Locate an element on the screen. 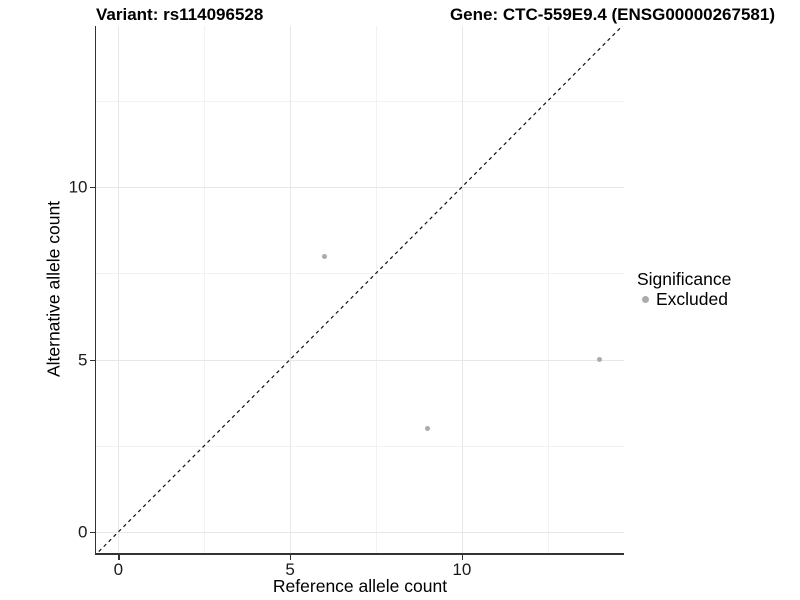  x-axis-line is located at coordinates (359, 554).